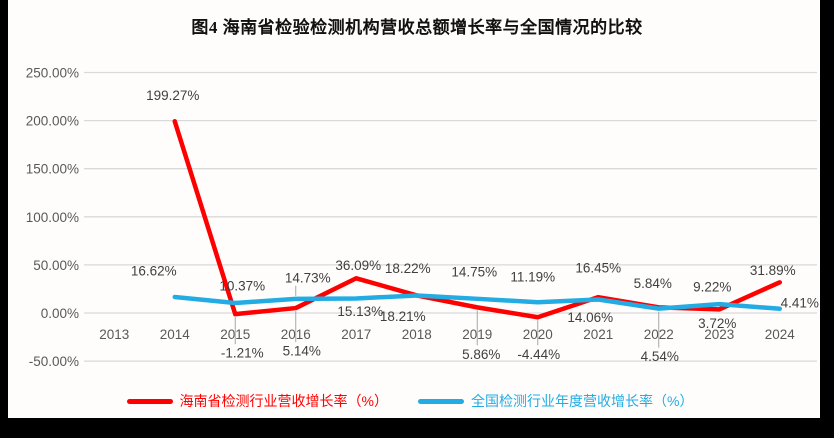  Describe the element at coordinates (356, 334) in the screenshot. I see `x-axis-category-label: 2017` at that location.